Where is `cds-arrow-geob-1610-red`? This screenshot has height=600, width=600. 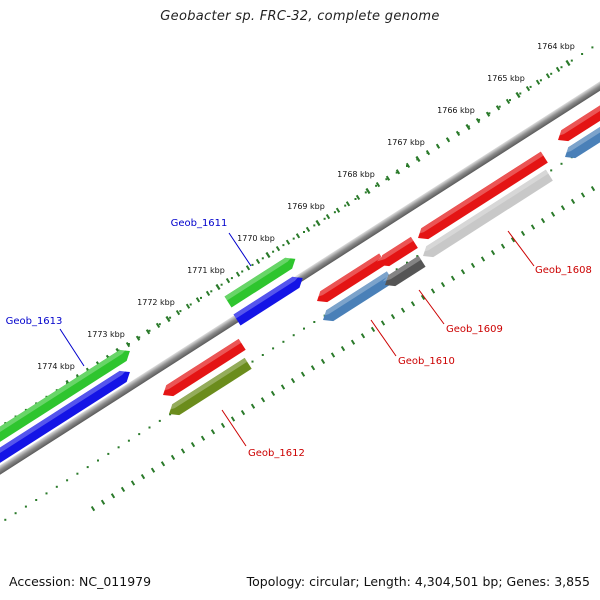
cds-arrow-geob-1610-red is located at coordinates (350, 278).